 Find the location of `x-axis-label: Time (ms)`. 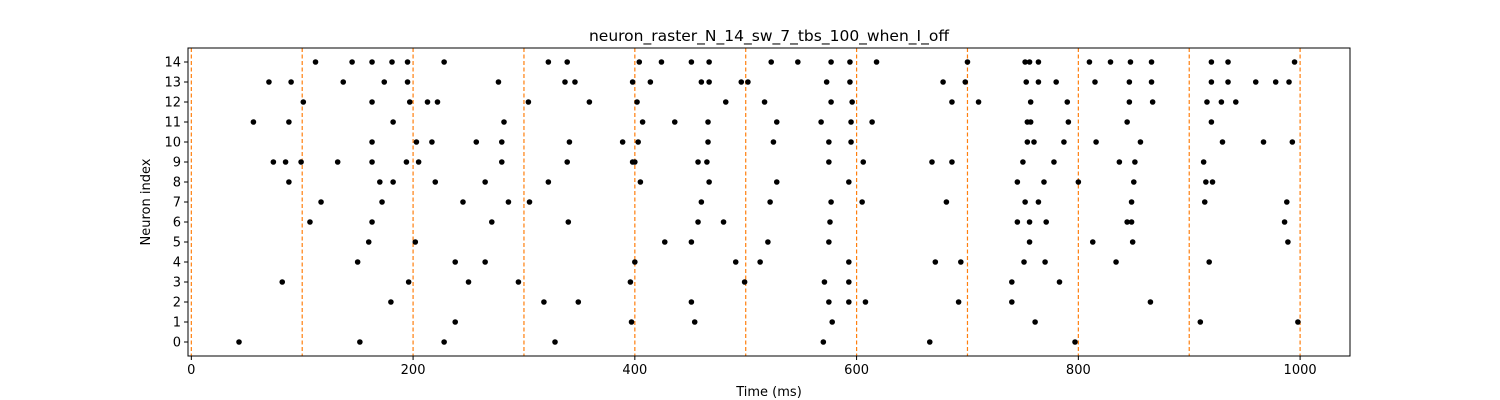

x-axis-label: Time (ms) is located at coordinates (768, 392).